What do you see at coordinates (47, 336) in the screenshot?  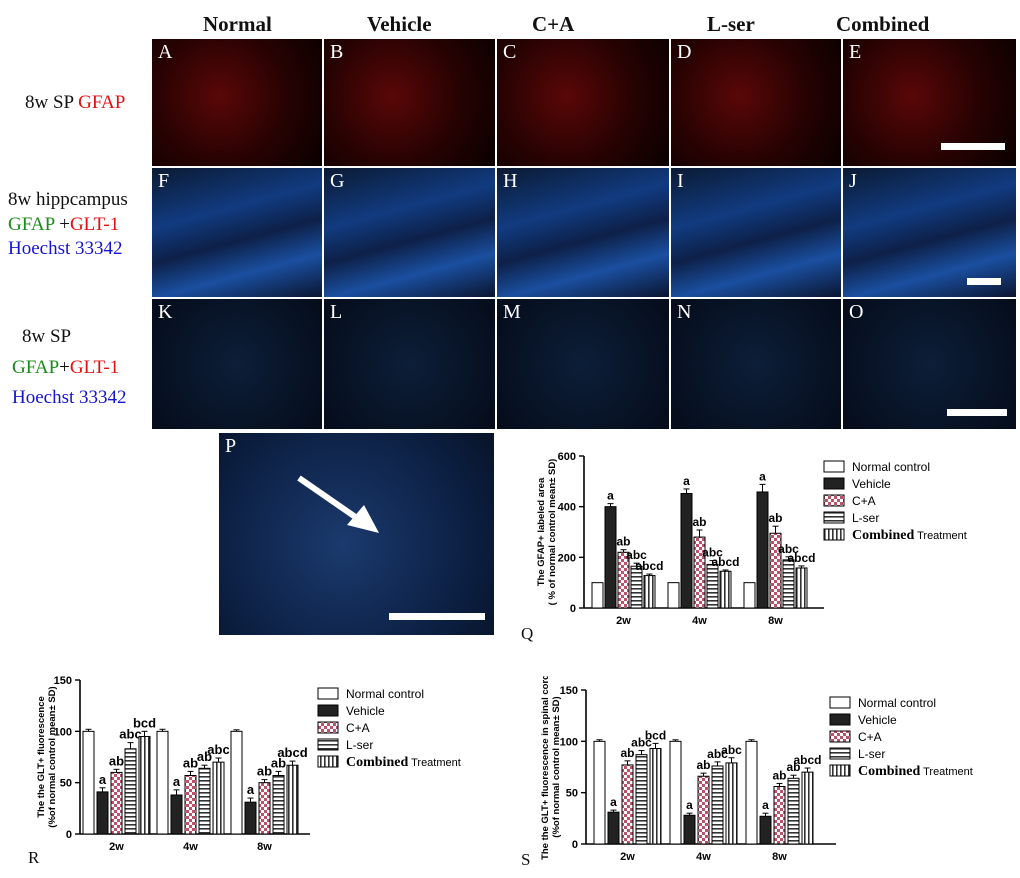 I see `row3-line1: 8w SP` at bounding box center [47, 336].